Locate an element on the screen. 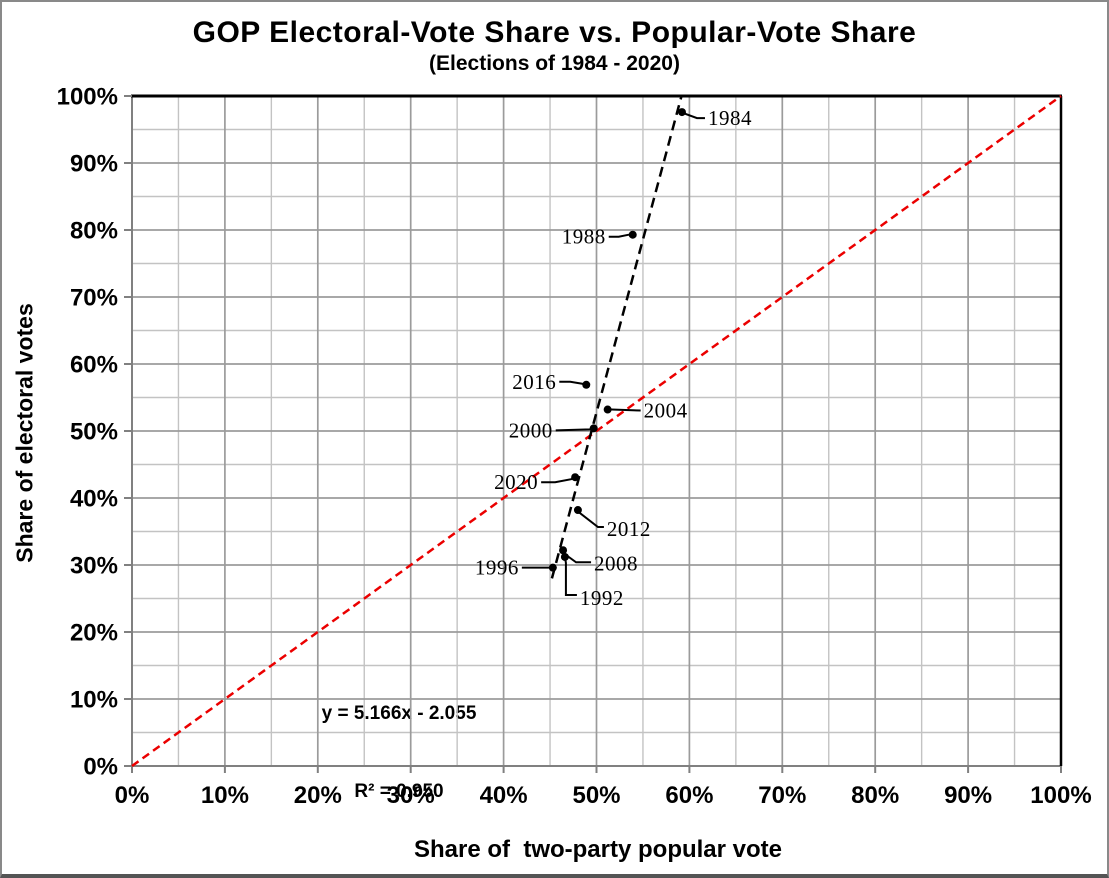 This screenshot has height=878, width=1109. x-tick-label: 30% is located at coordinates (411, 795).